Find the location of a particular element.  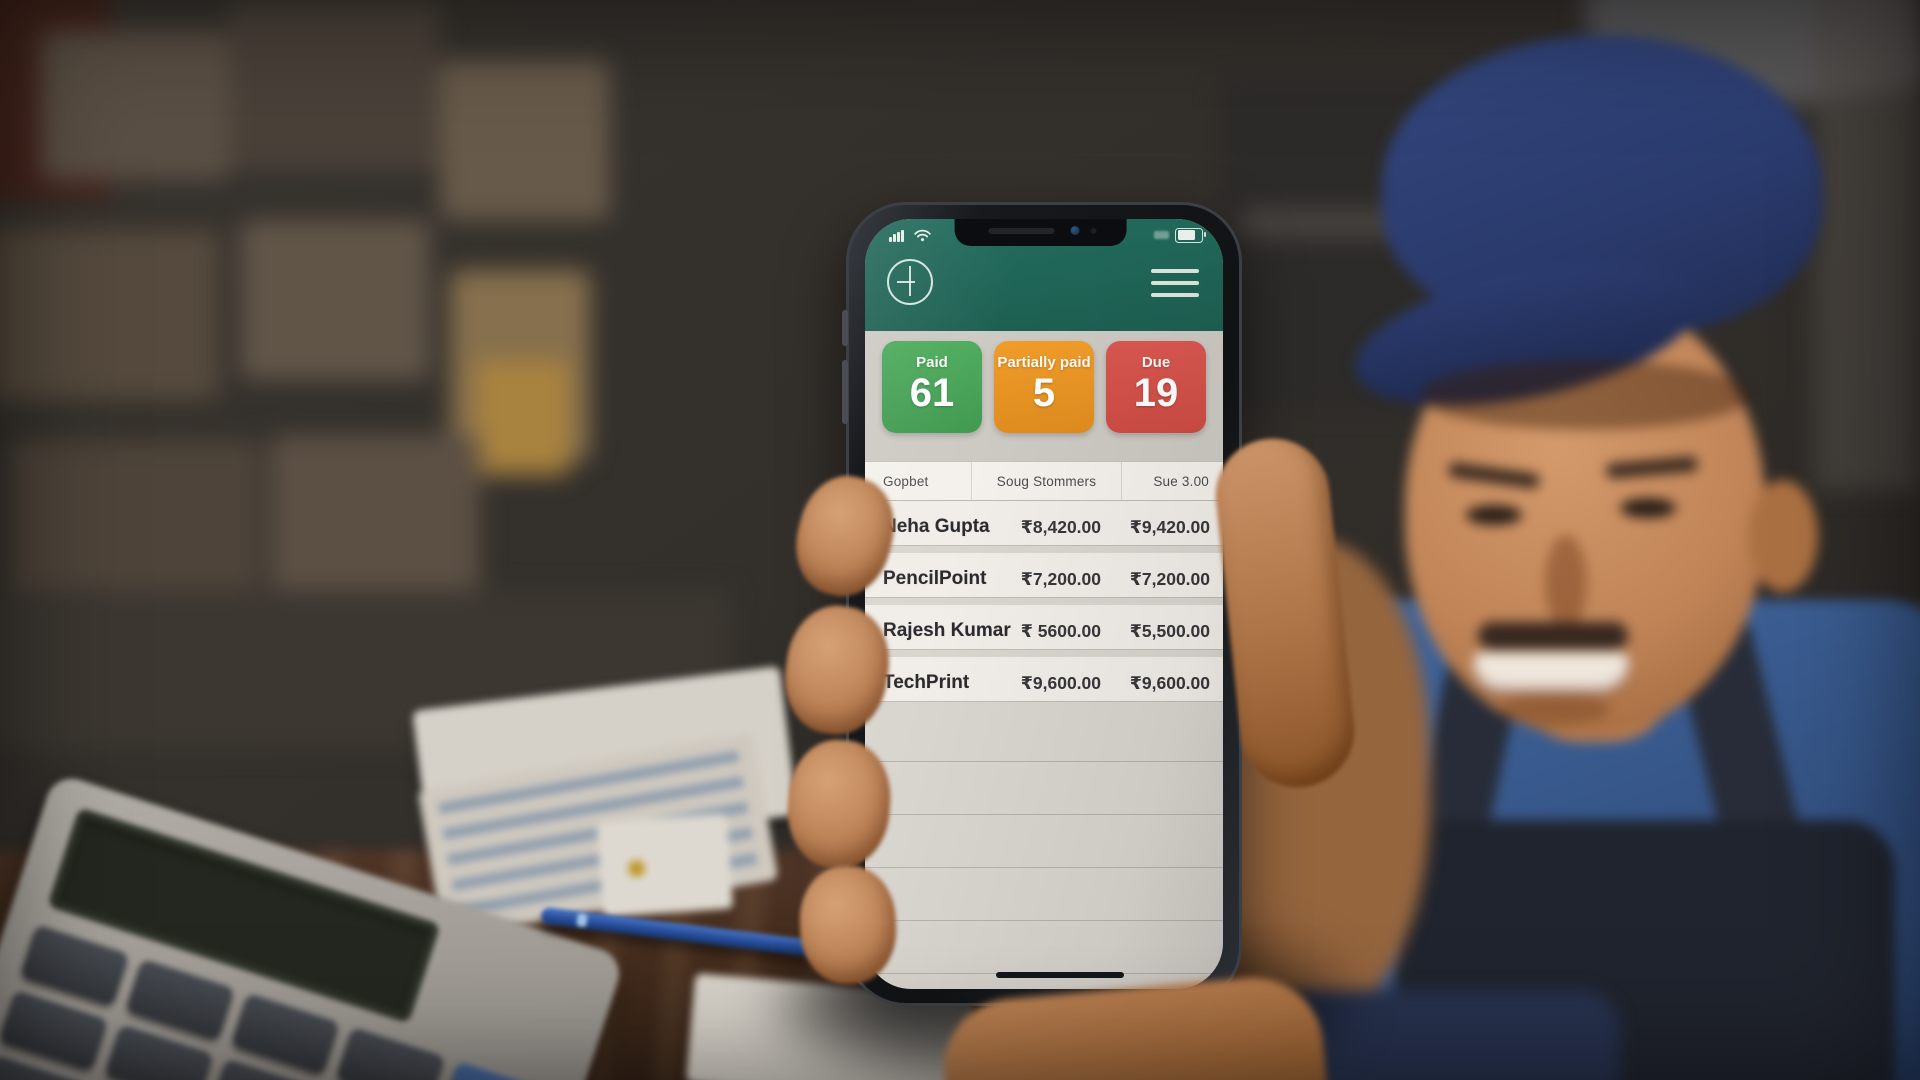

table-row: Rajesh Kumar ₹ 5600.00 ₹5,500.00 is located at coordinates (1044, 631).